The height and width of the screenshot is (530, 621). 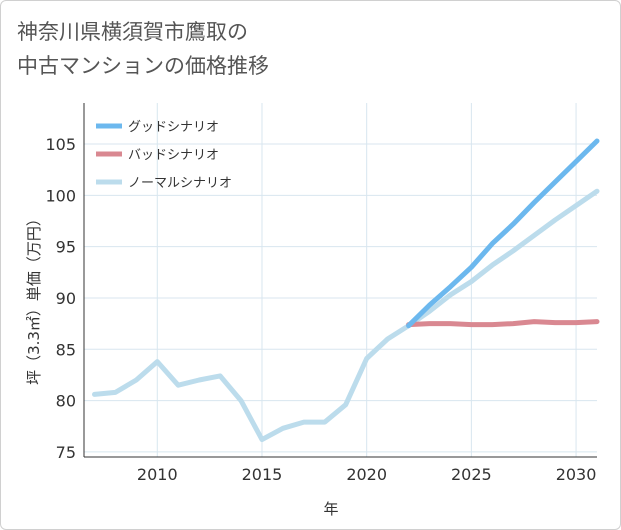 I want to click on legend-label: グッドシナリオ, so click(x=173, y=127).